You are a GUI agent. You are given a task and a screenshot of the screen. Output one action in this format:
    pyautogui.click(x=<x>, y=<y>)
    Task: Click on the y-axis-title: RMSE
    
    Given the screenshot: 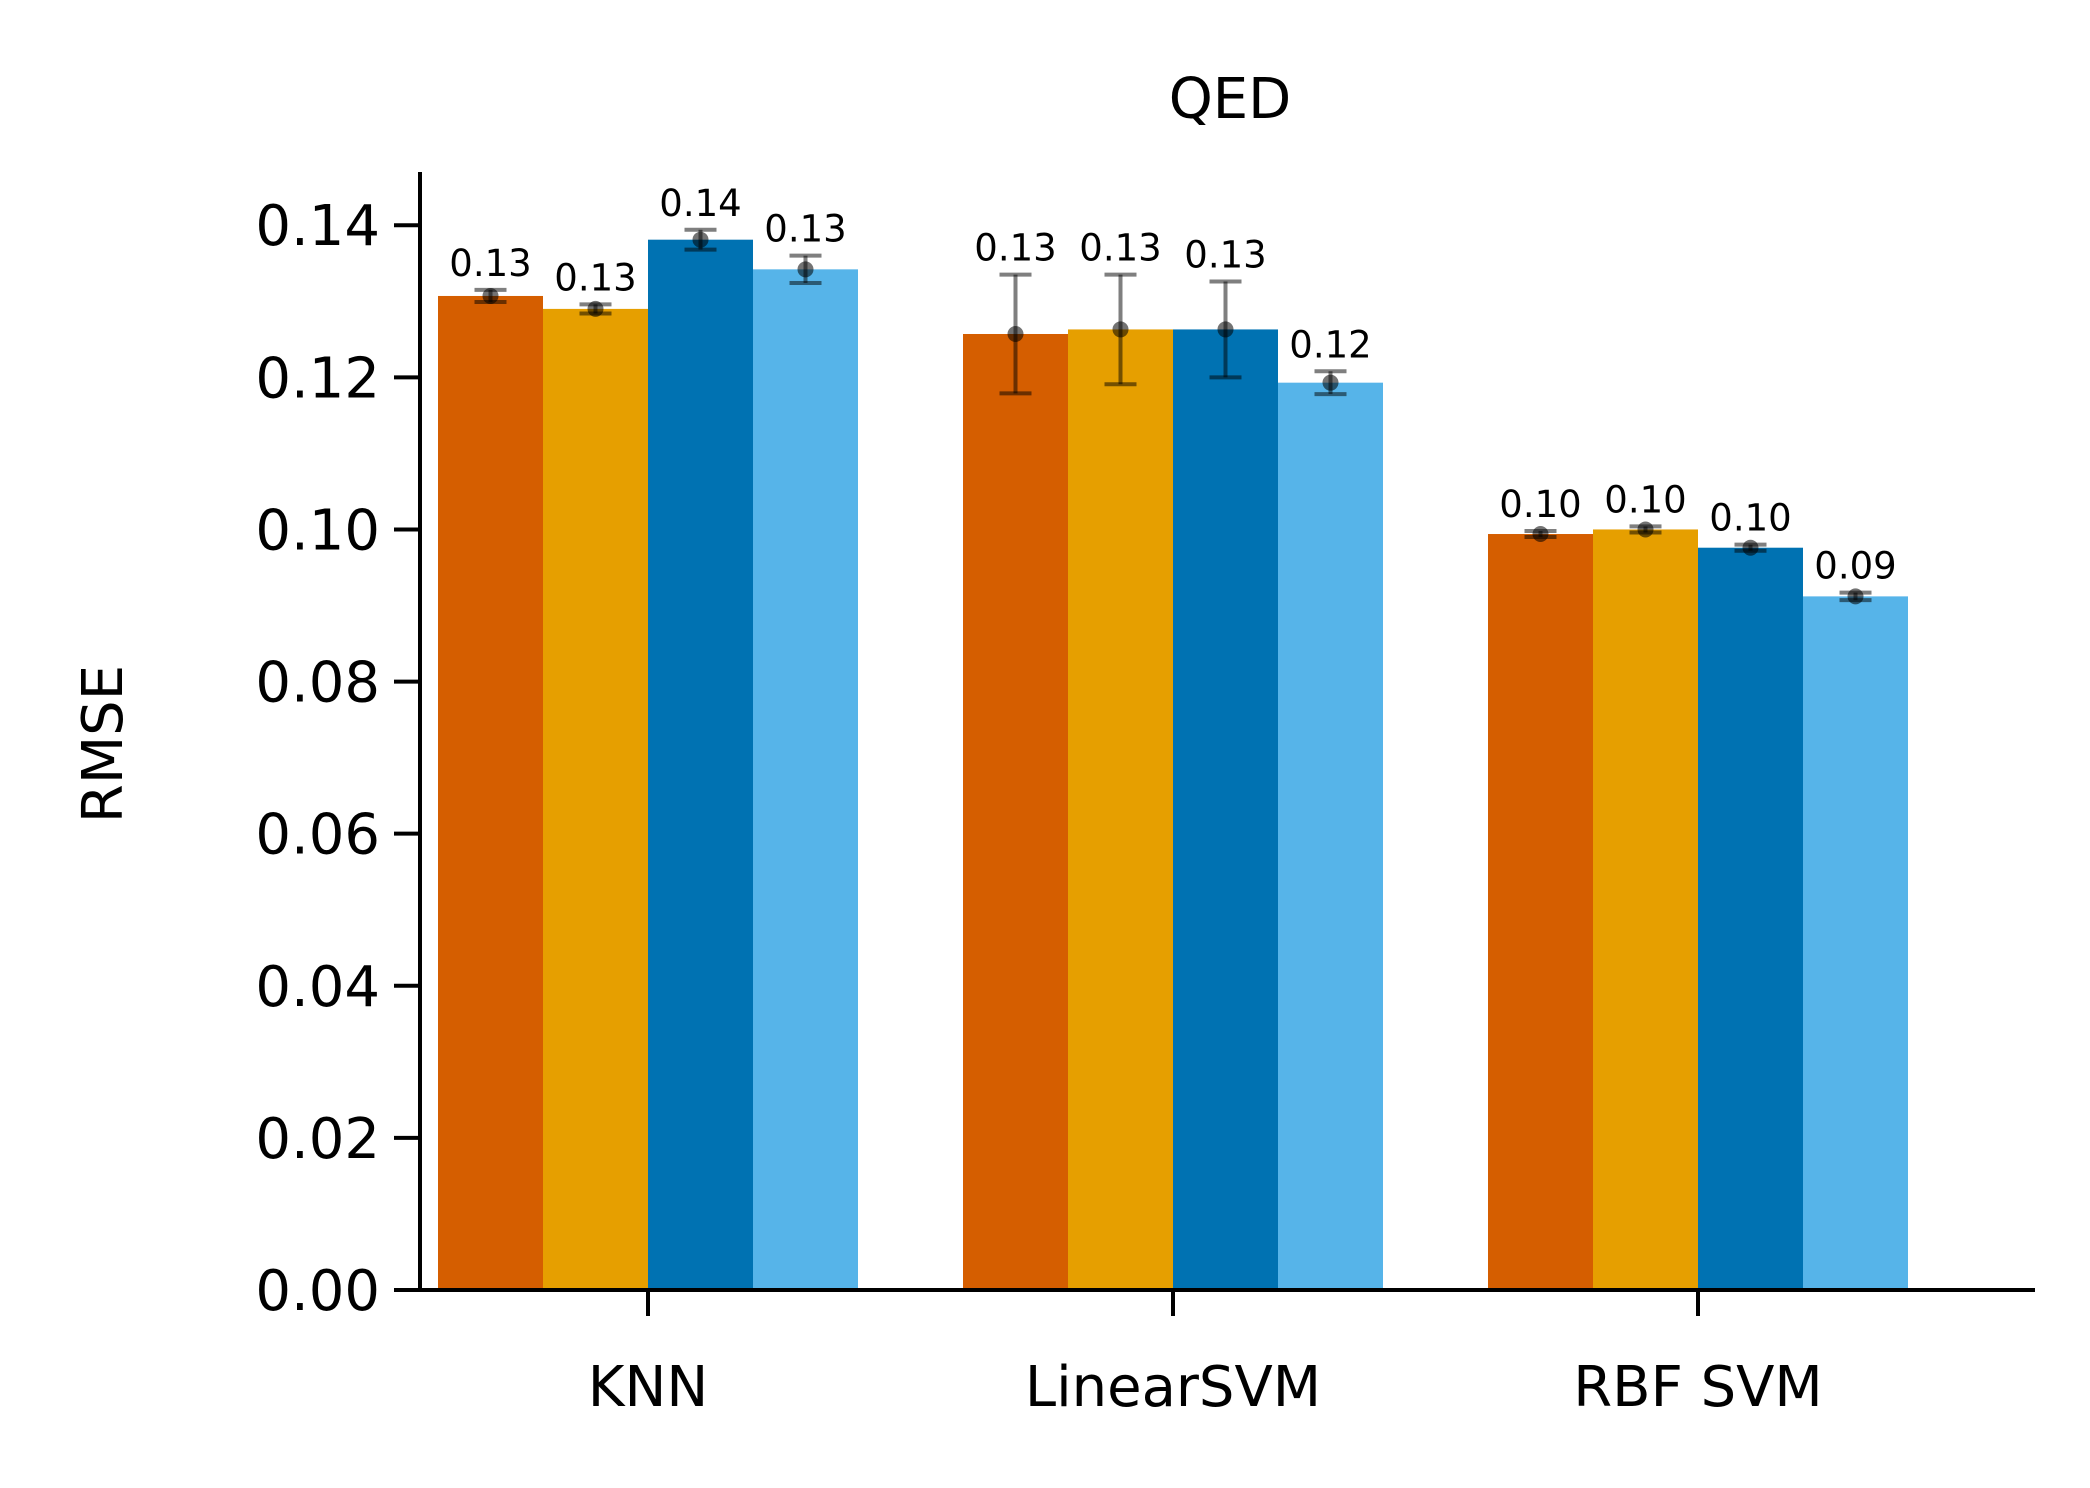 What is the action you would take?
    pyautogui.click(x=103, y=744)
    